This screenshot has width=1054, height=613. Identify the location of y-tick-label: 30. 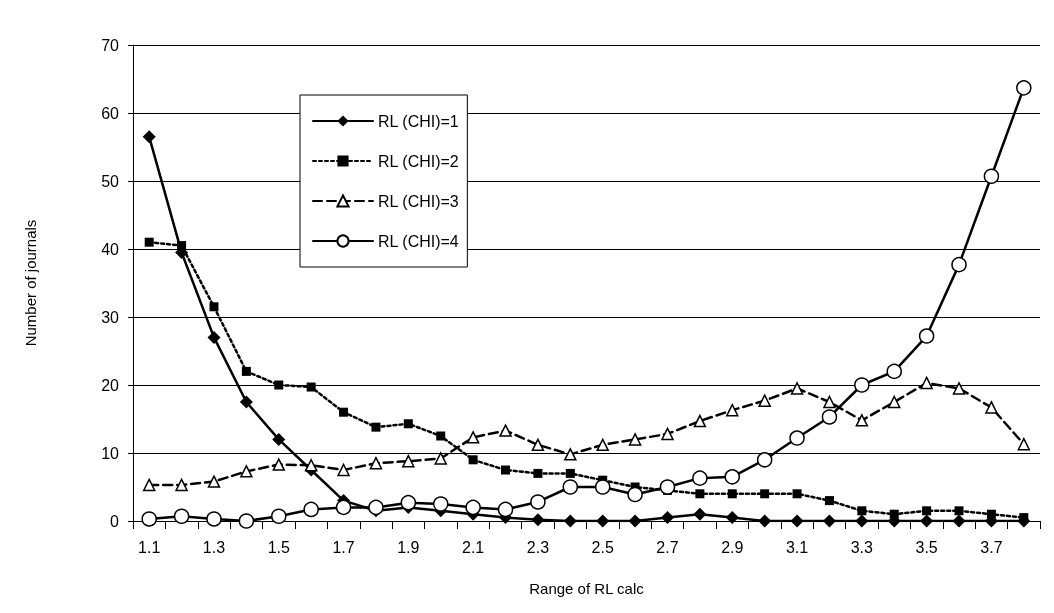
(110, 317).